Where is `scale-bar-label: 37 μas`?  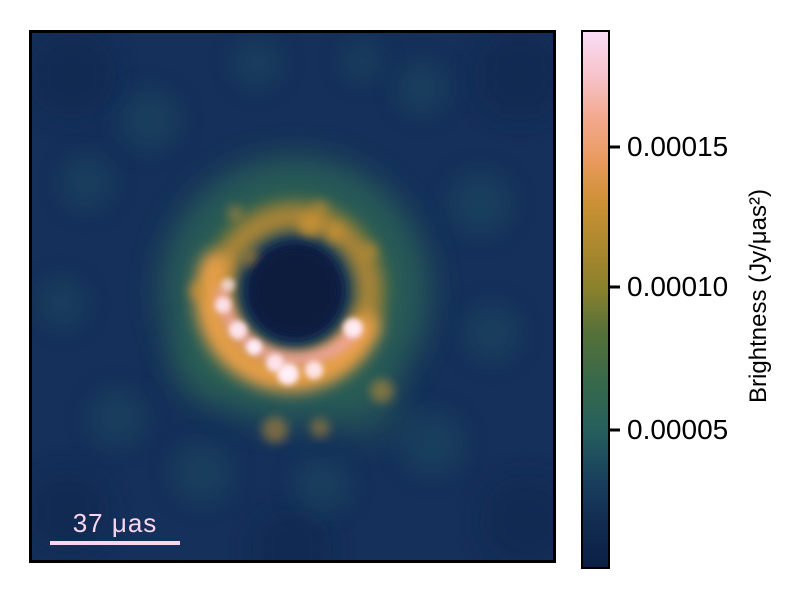
scale-bar-label: 37 μas is located at coordinates (115, 523).